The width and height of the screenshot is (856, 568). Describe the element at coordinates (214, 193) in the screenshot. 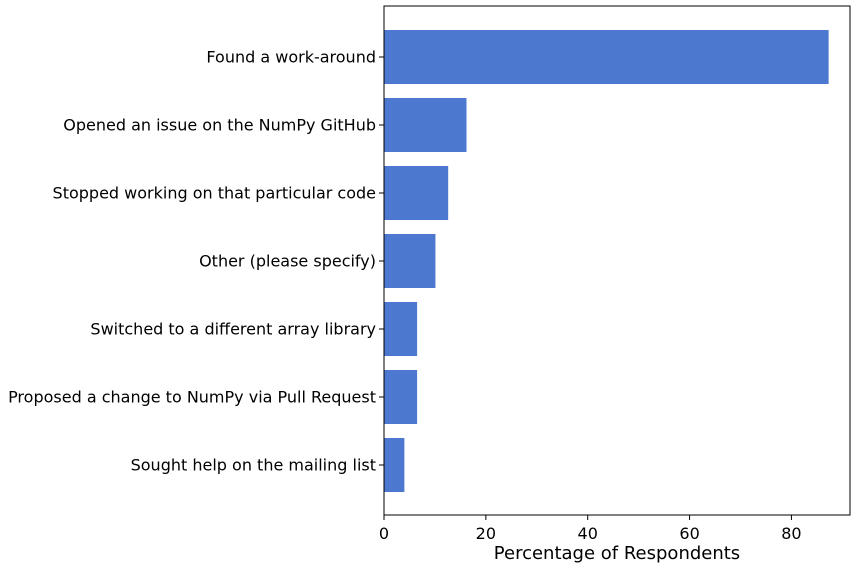

I see `y-tick-label-2: Stopped working on that particular code` at that location.